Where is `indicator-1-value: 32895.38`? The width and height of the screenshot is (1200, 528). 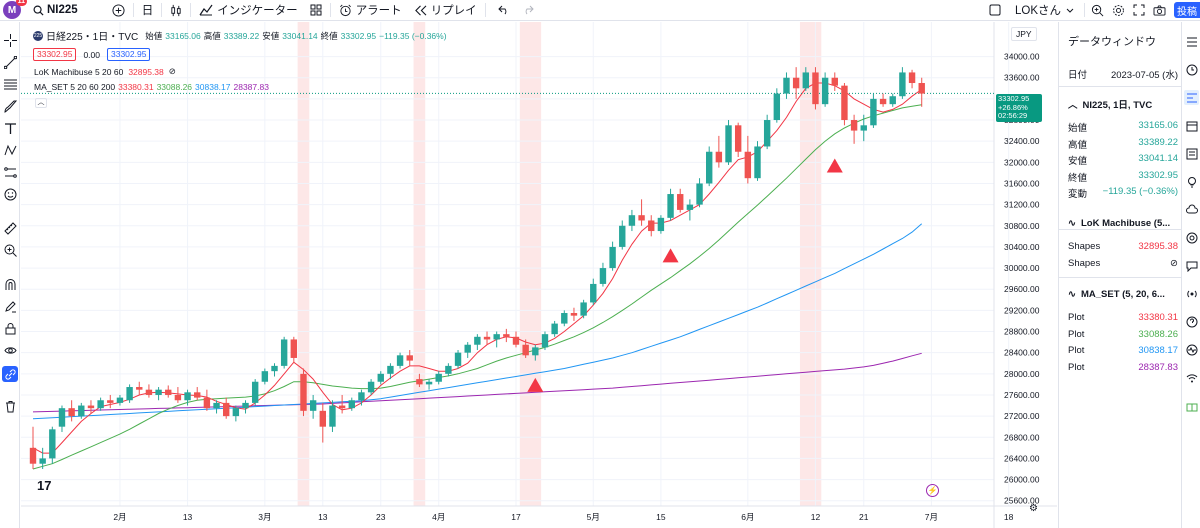
indicator-1-value: 32895.38 is located at coordinates (1158, 246).